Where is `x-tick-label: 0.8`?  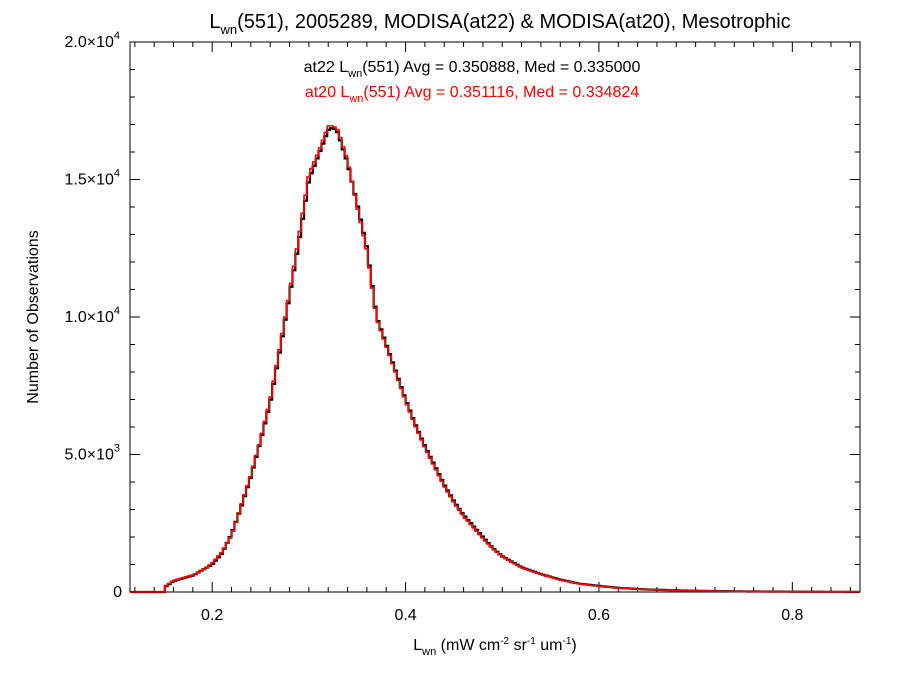
x-tick-label: 0.8 is located at coordinates (792, 615).